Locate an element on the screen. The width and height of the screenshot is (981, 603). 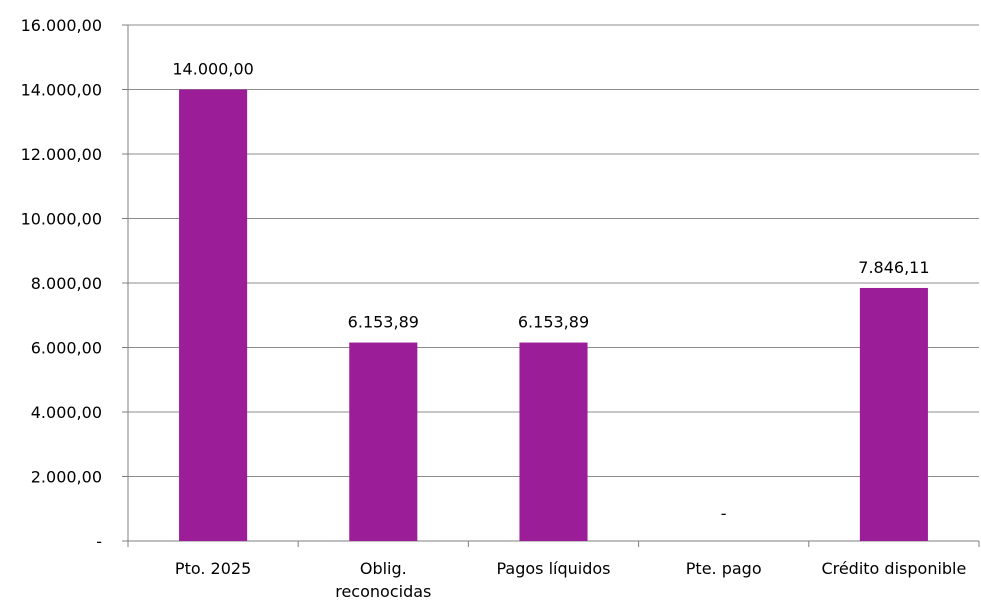
data-label-1: 6.153,89 is located at coordinates (383, 322).